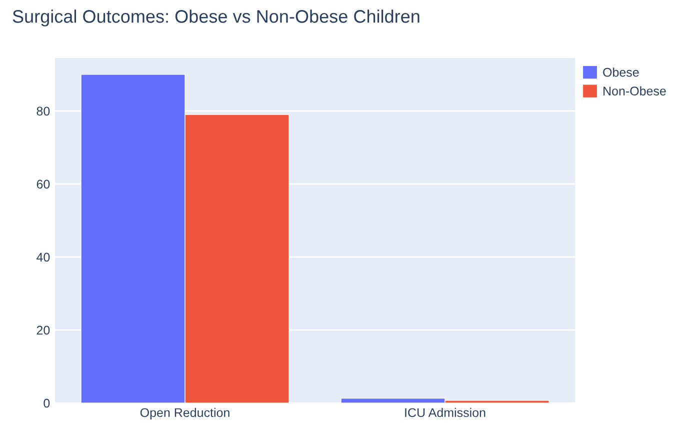 Image resolution: width=685 pixels, height=423 pixels. What do you see at coordinates (621, 72) in the screenshot?
I see `legend-label: Obese` at bounding box center [621, 72].